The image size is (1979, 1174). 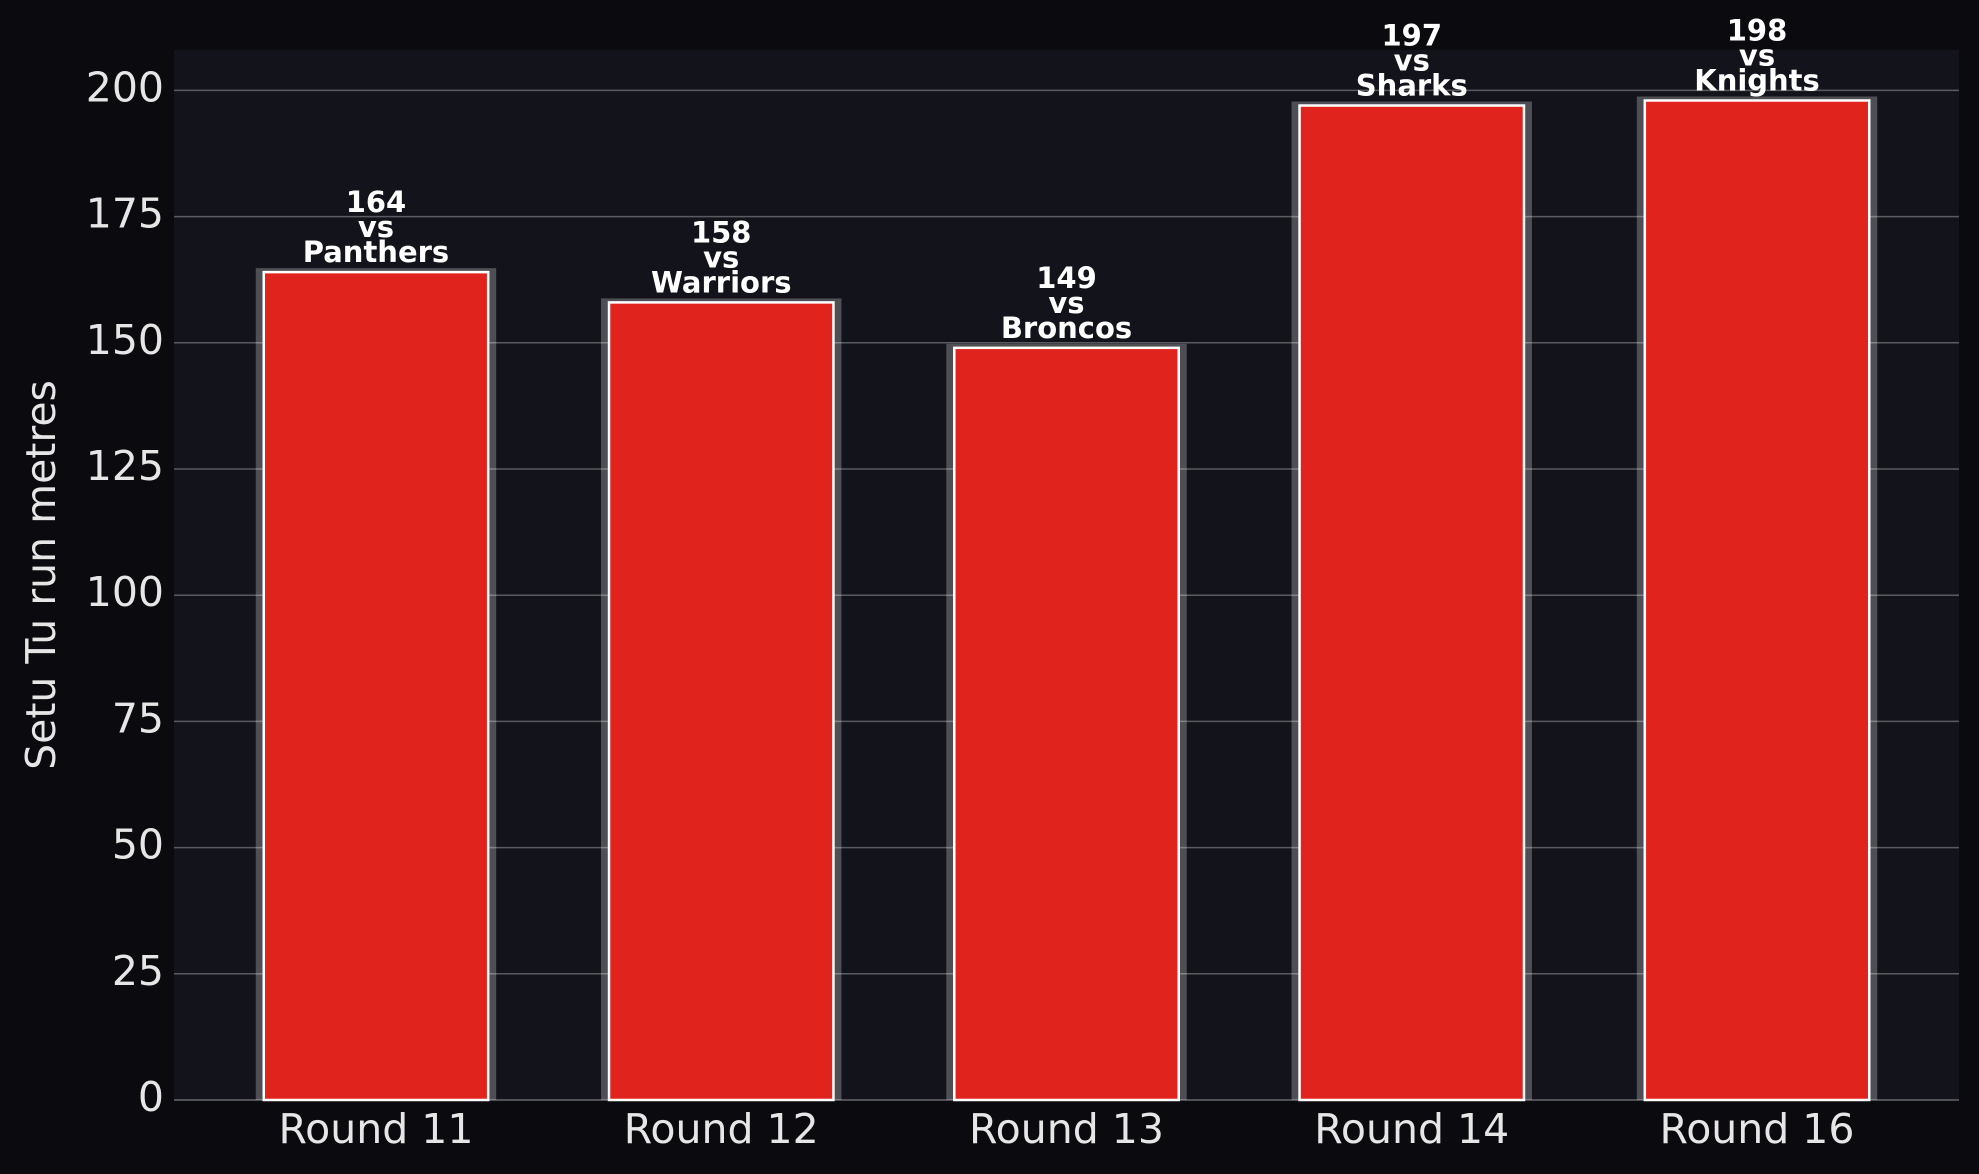 I want to click on value-label: 164, so click(x=376, y=202).